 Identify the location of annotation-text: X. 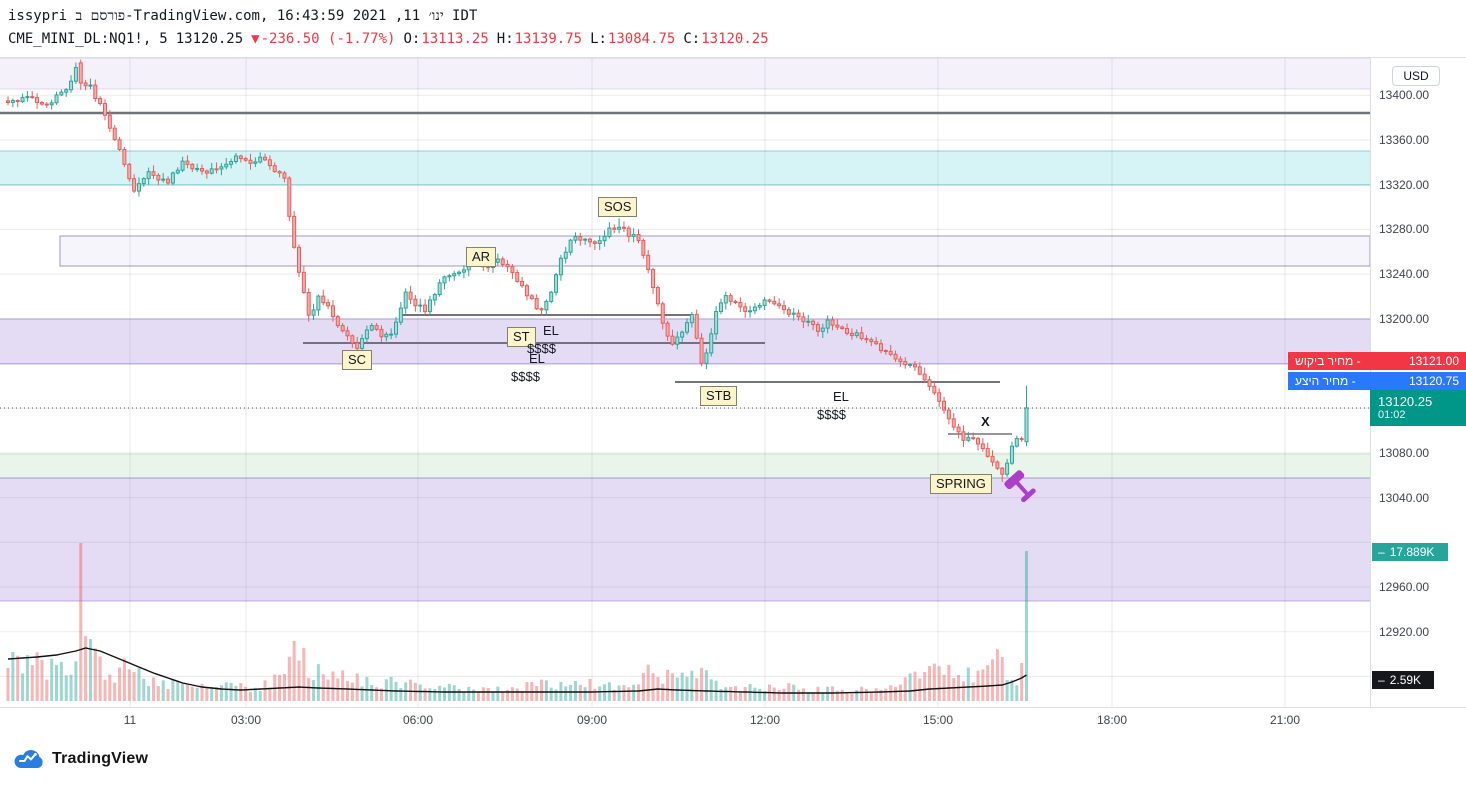
(985, 421).